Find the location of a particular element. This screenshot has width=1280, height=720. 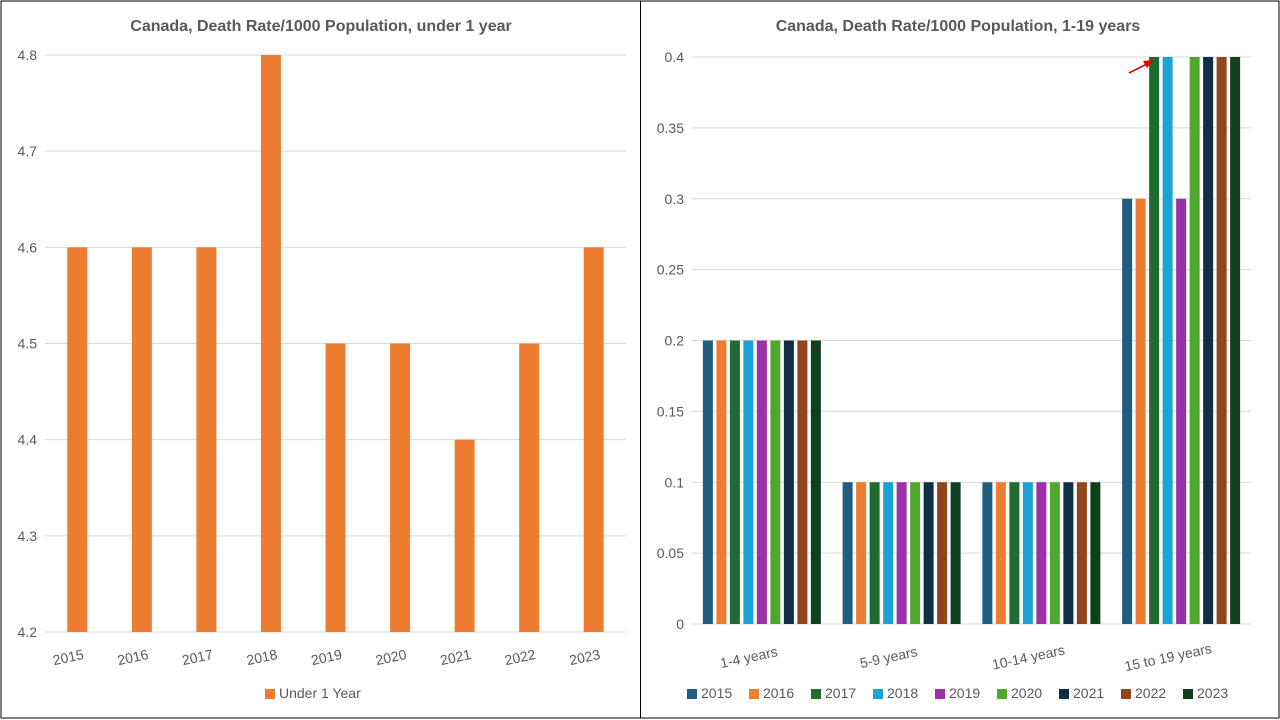

arrow-head is located at coordinates (1148, 64).